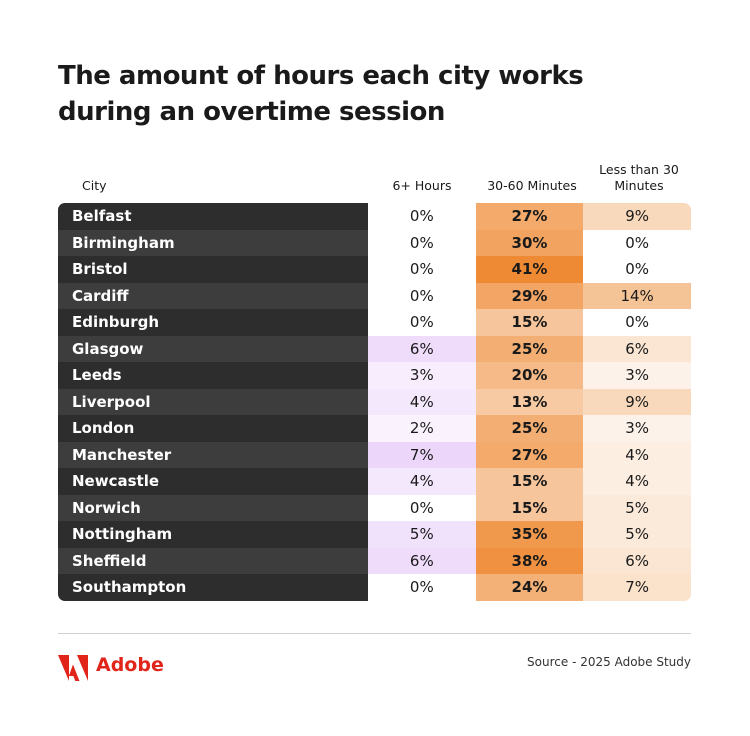 This screenshot has width=750, height=736. I want to click on table-row: Cardiff 0% 29% 14%, so click(374, 295).